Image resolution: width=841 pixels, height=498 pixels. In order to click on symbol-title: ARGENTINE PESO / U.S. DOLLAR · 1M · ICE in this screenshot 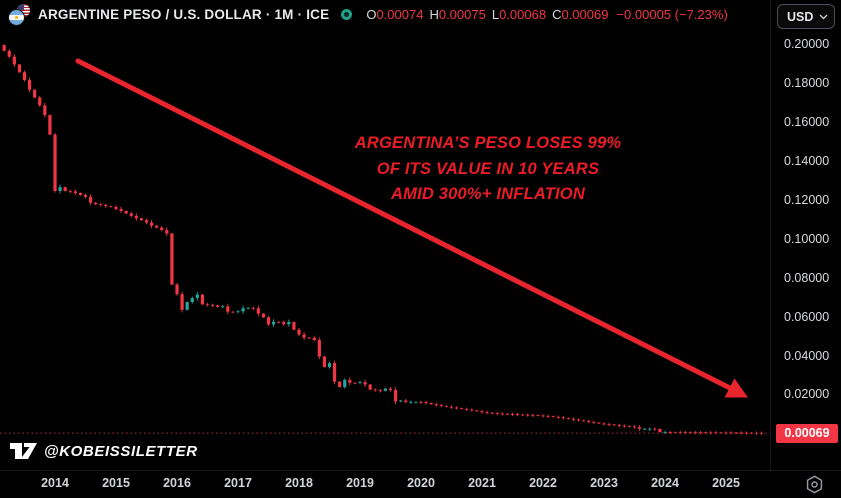, I will do `click(184, 14)`.